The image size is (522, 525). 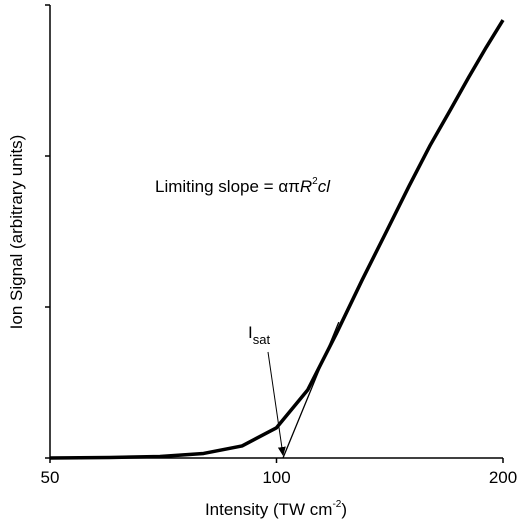 What do you see at coordinates (311, 390) in the screenshot?
I see `data-line` at bounding box center [311, 390].